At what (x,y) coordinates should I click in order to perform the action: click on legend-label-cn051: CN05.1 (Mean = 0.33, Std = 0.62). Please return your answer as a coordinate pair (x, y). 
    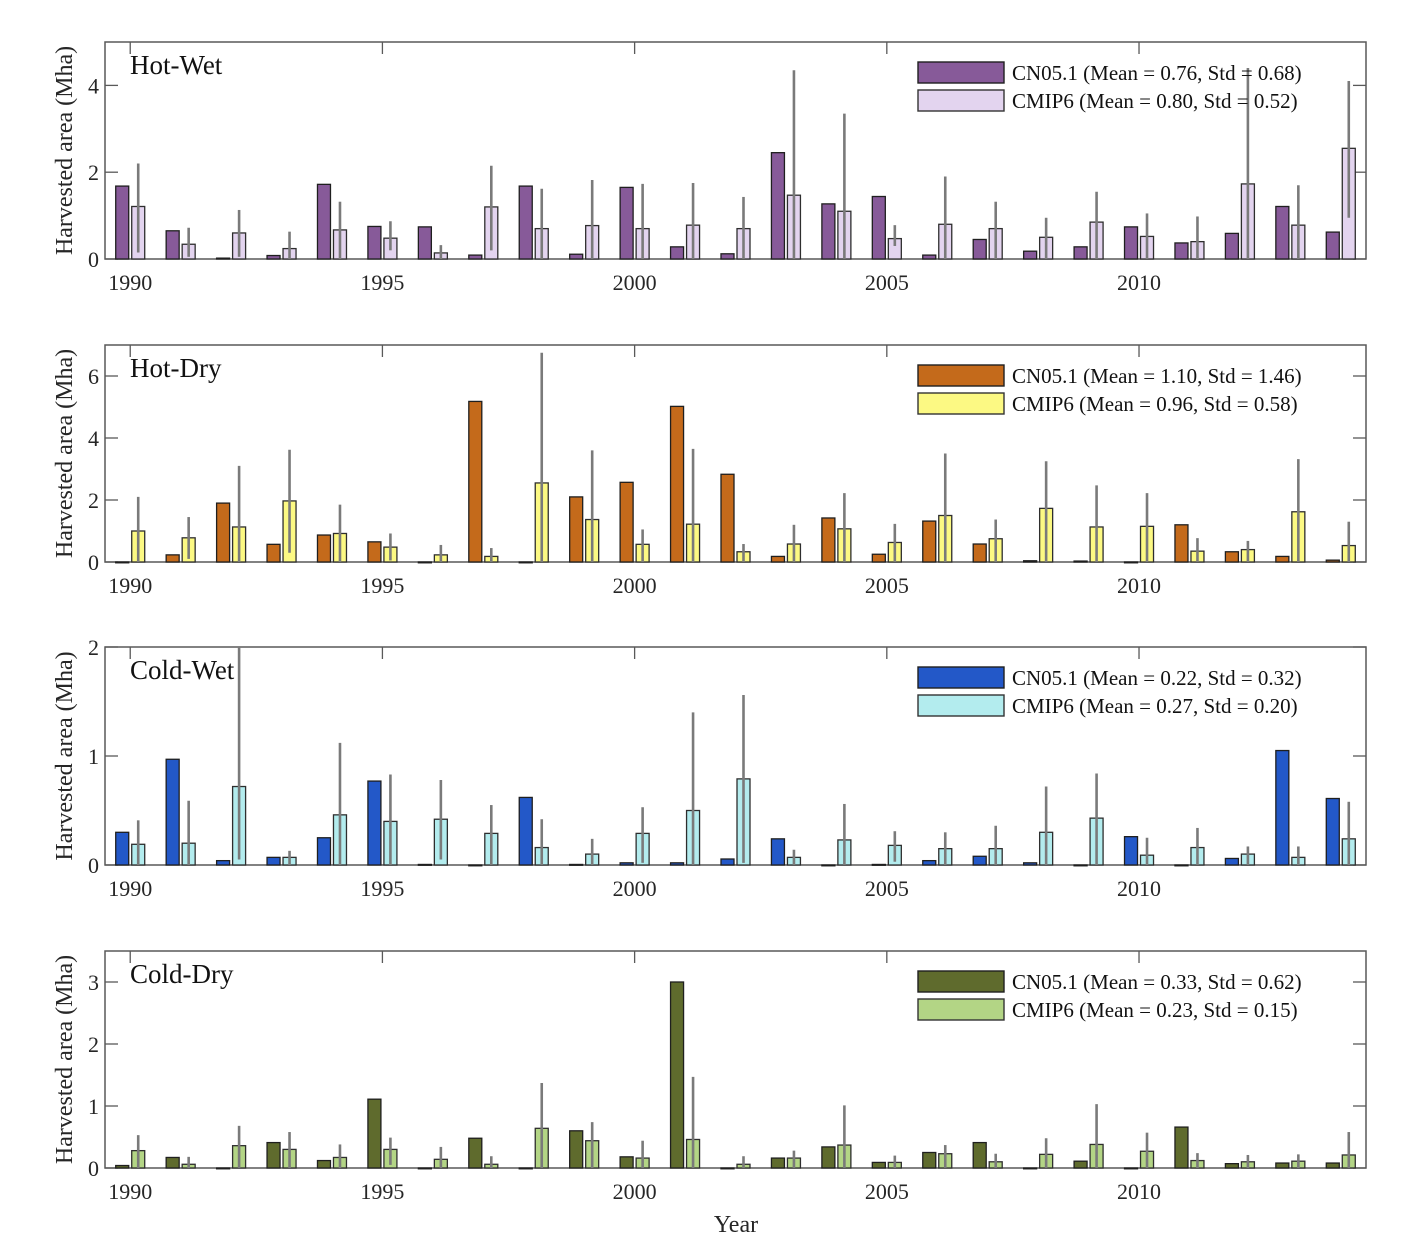
    Looking at the image, I should click on (1157, 982).